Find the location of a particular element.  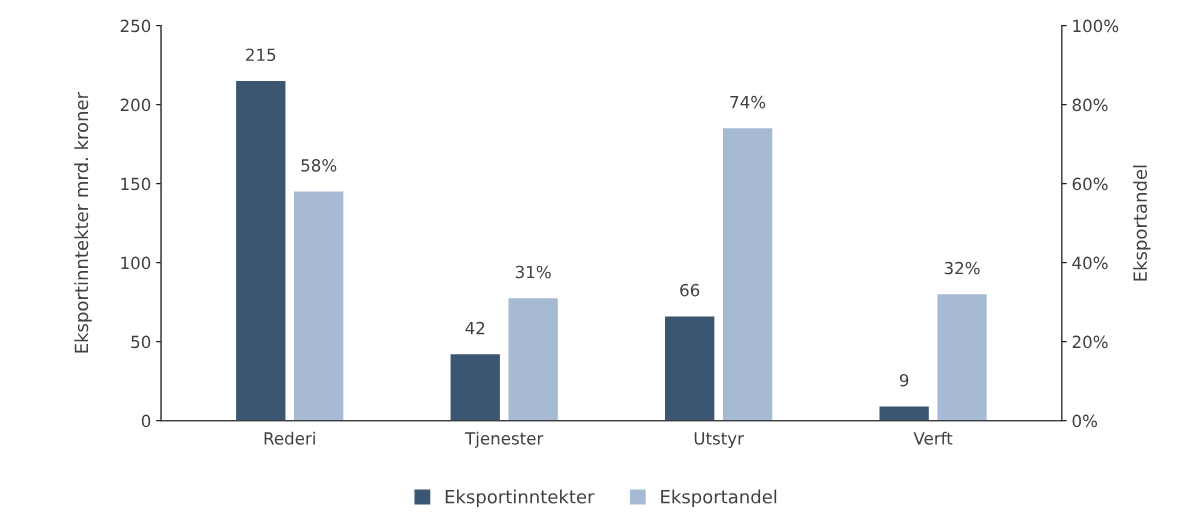

data-label: 66 is located at coordinates (690, 290).